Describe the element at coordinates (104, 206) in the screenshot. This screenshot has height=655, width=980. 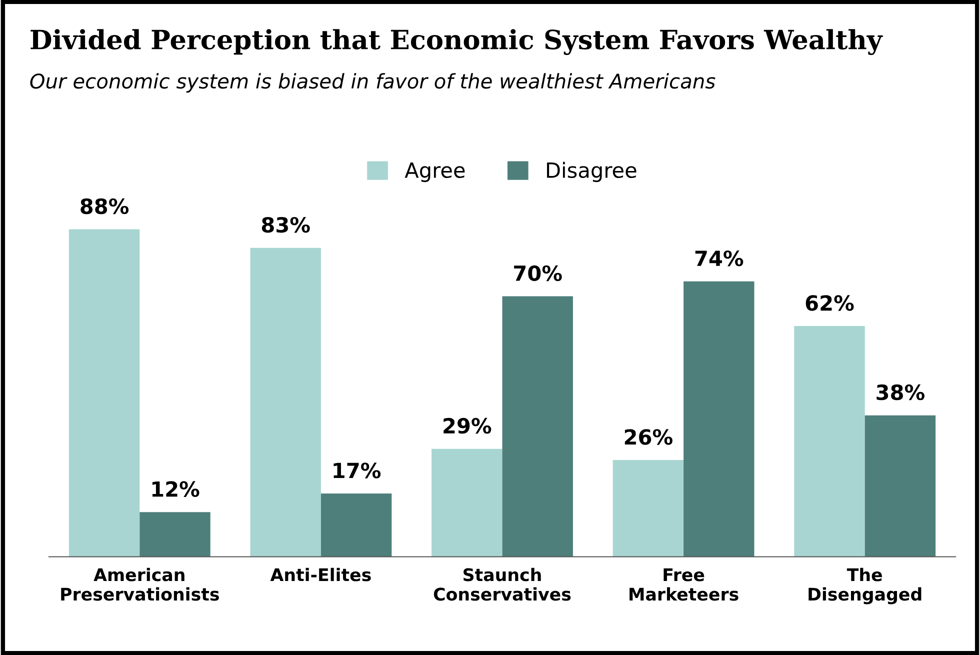
I see `data-label: 88%` at that location.